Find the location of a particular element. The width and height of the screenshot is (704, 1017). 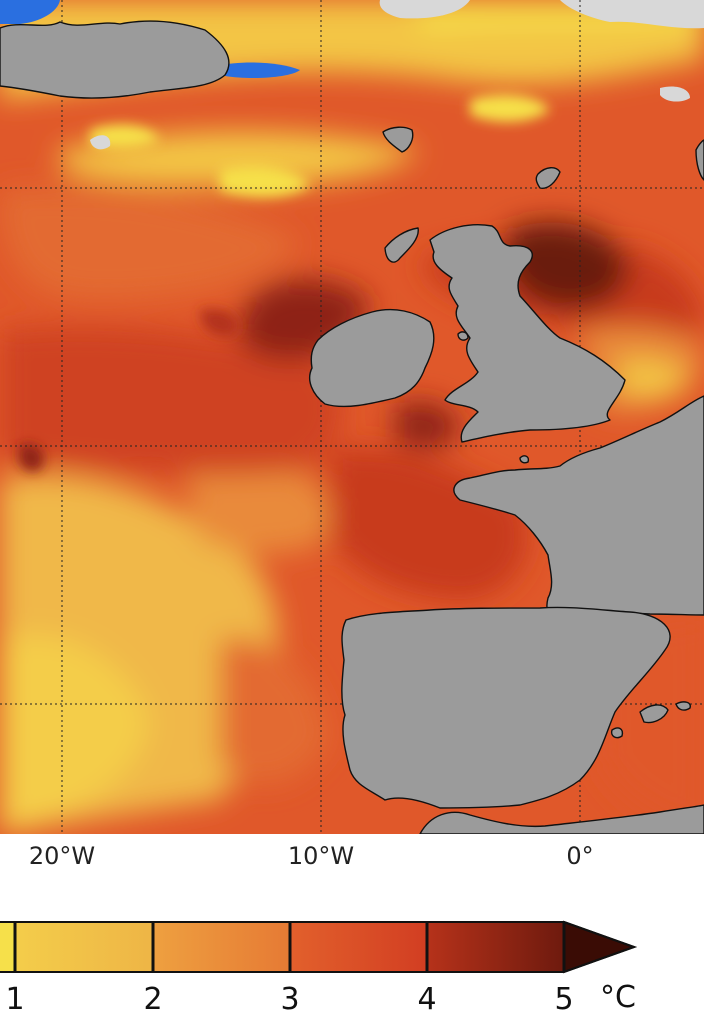

colorbar-extend-arrow is located at coordinates (600, 947).